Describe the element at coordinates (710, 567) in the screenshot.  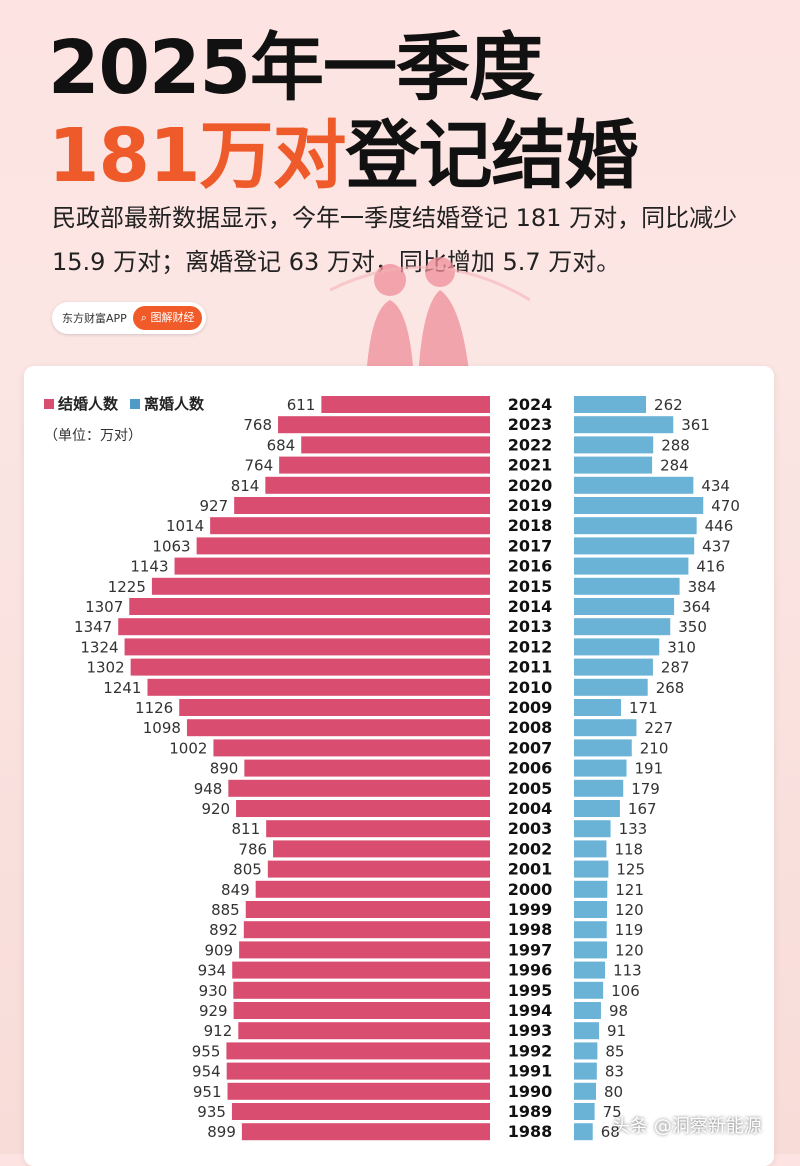
I see `divorce-value-2016: 416` at that location.